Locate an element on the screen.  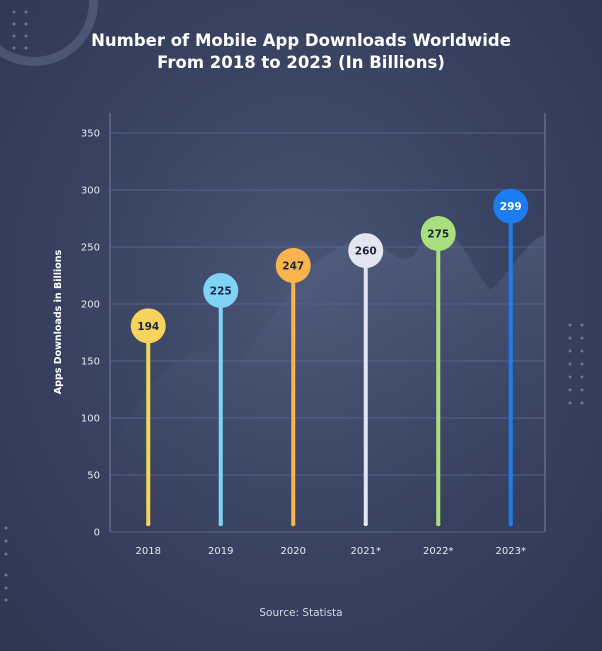
bar-marker-2023* is located at coordinates (511, 206).